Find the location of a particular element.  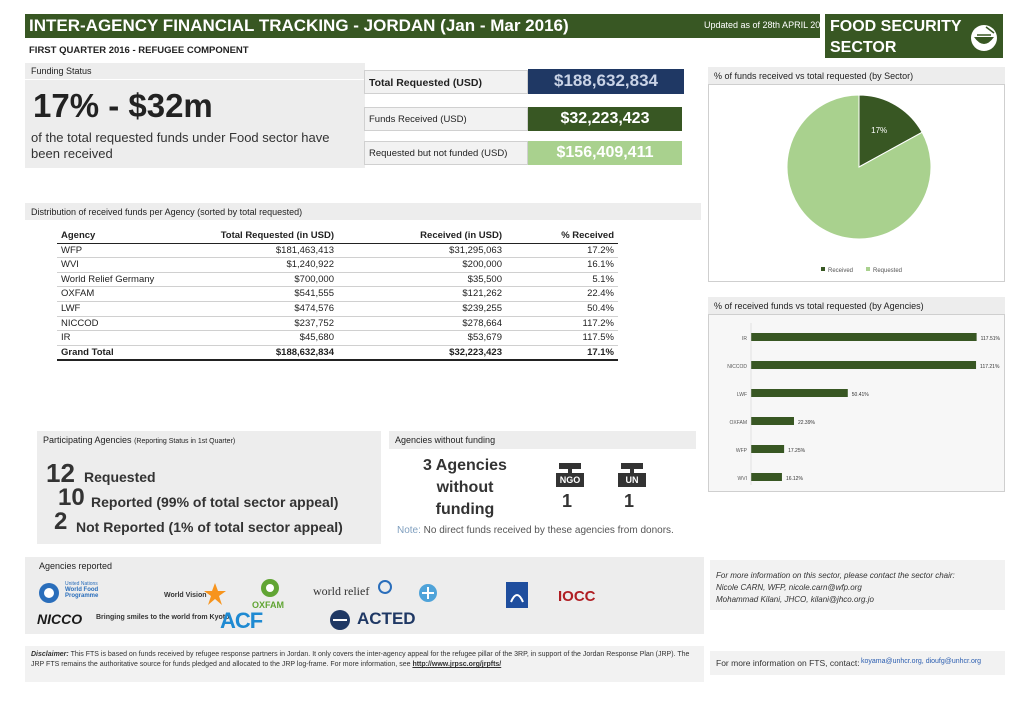

acted-logo: ACTED is located at coordinates (386, 618).